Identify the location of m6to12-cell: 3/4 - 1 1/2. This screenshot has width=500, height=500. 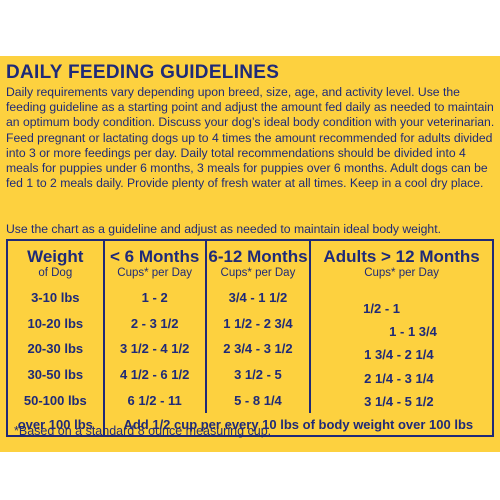
(257, 298).